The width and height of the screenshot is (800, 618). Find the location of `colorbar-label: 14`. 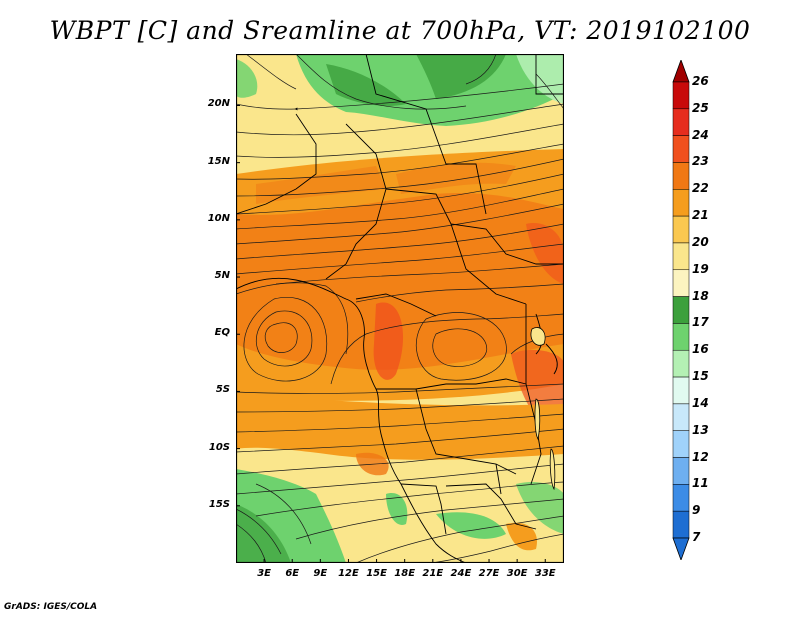

colorbar-label: 14 is located at coordinates (700, 402).